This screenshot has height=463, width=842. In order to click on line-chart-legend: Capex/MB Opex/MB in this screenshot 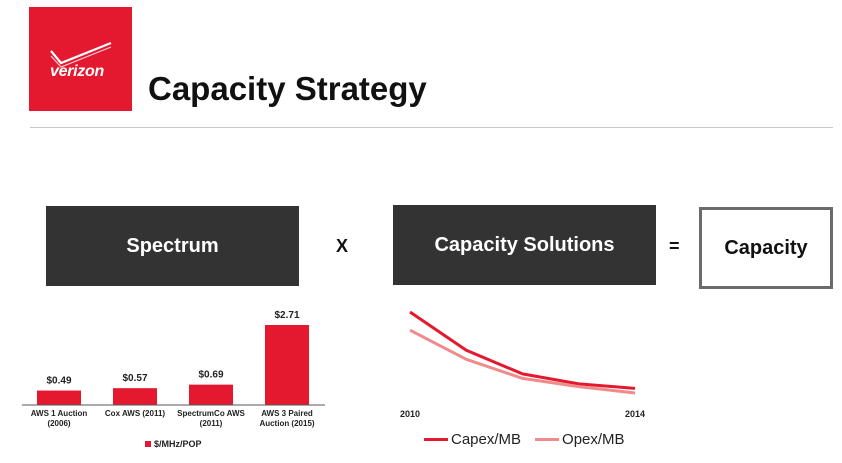, I will do `click(531, 439)`.